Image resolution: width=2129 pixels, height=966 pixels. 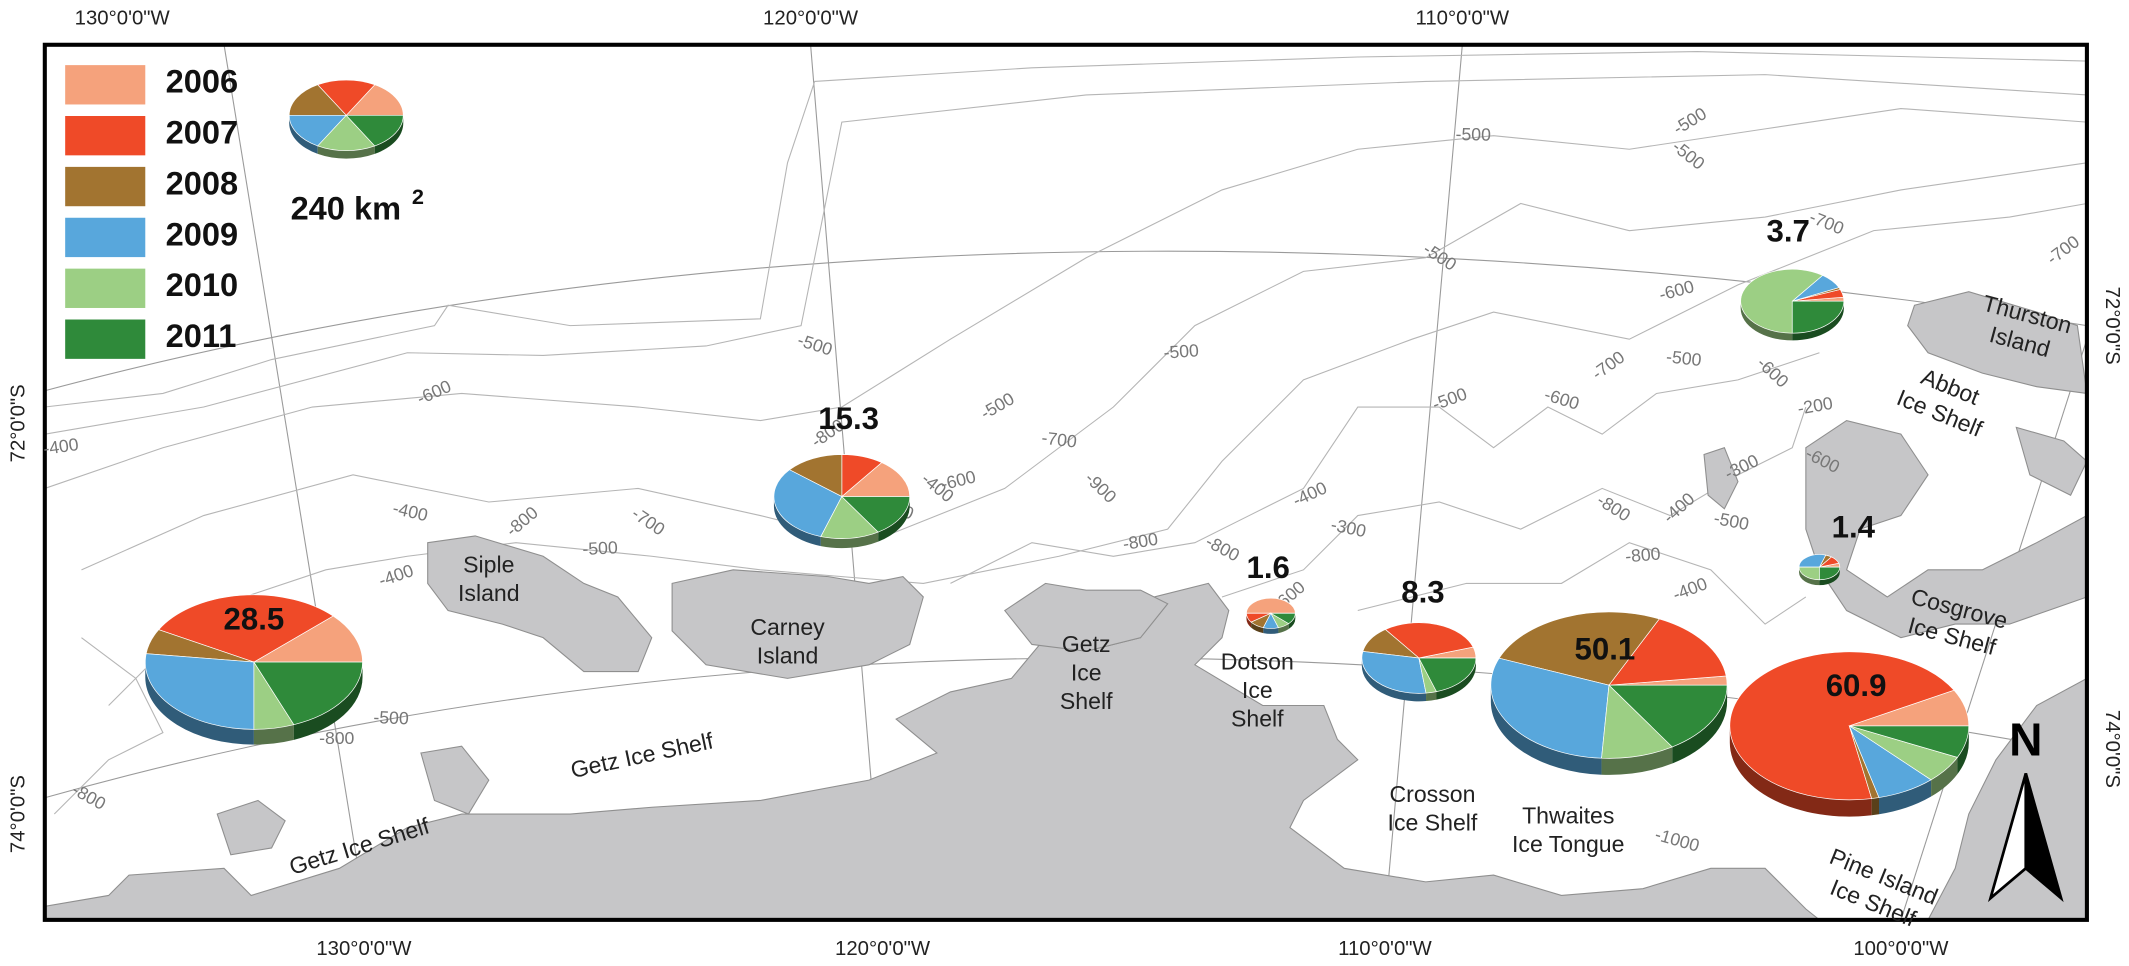 What do you see at coordinates (1257, 662) in the screenshot?
I see `place-label-line: Dotson` at bounding box center [1257, 662].